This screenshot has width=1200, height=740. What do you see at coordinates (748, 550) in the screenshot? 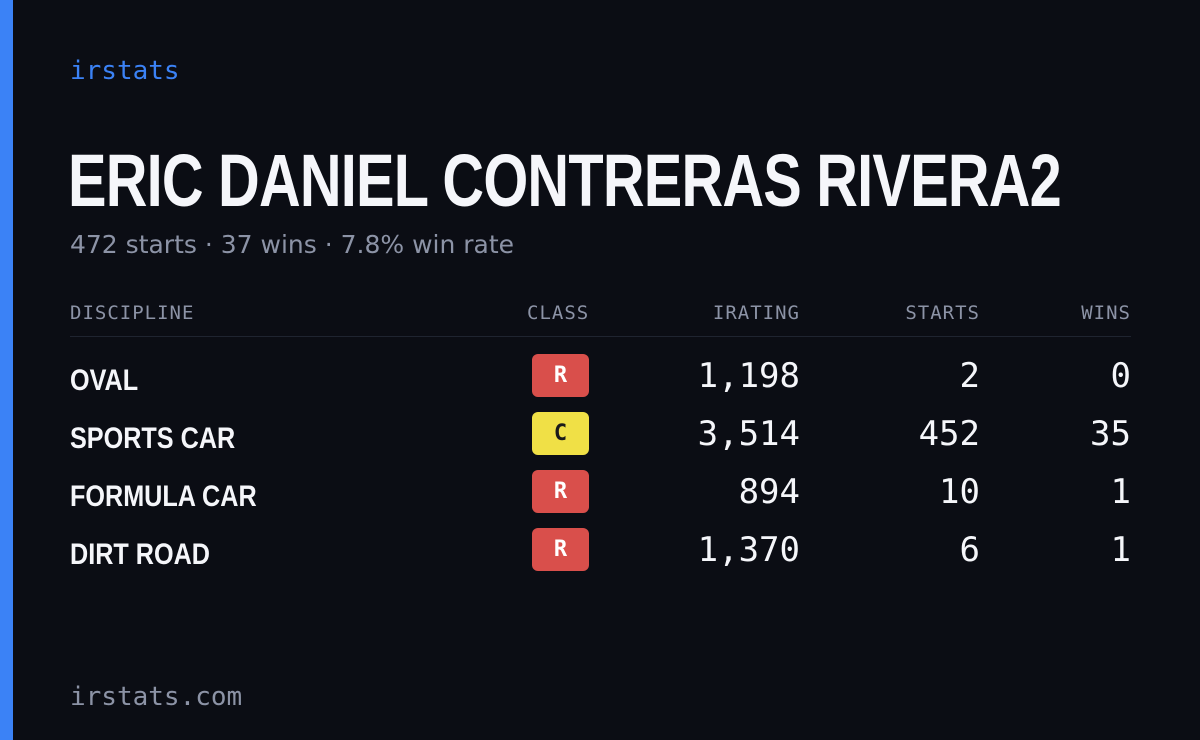
I see `irating-value: 1,370` at bounding box center [748, 550].